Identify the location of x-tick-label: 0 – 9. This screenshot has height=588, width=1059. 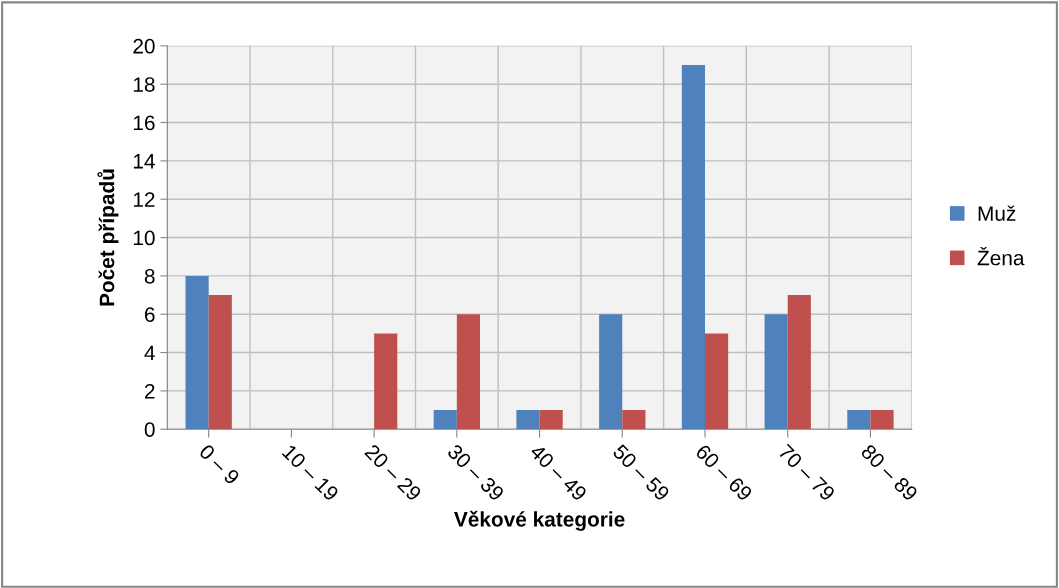
(219, 464).